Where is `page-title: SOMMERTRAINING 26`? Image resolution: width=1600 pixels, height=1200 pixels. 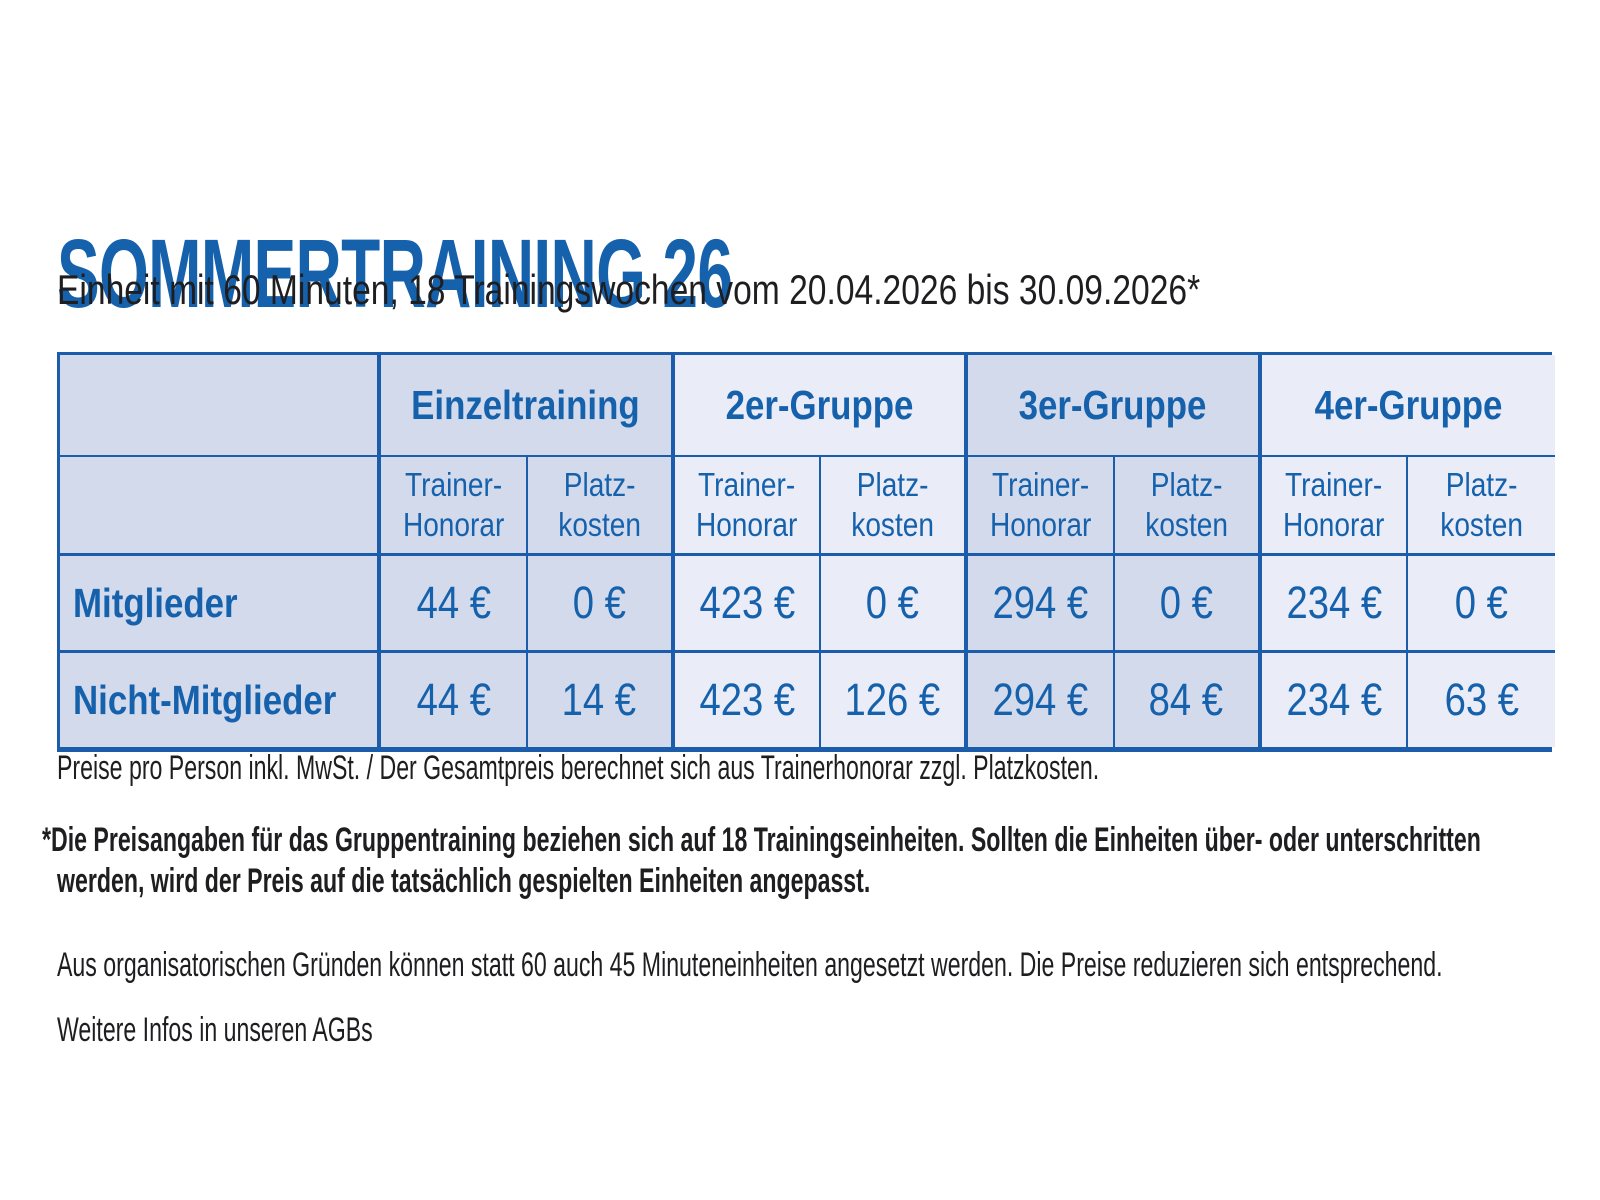
page-title: SOMMERTRAINING 26 is located at coordinates (568, 273).